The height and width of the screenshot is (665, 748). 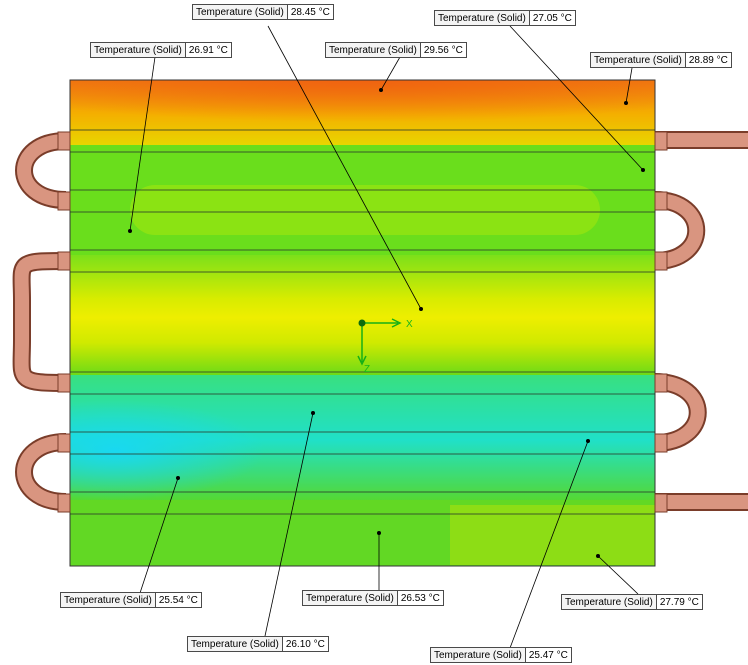 I want to click on probe-label-value: 26.91 °C, so click(x=208, y=50).